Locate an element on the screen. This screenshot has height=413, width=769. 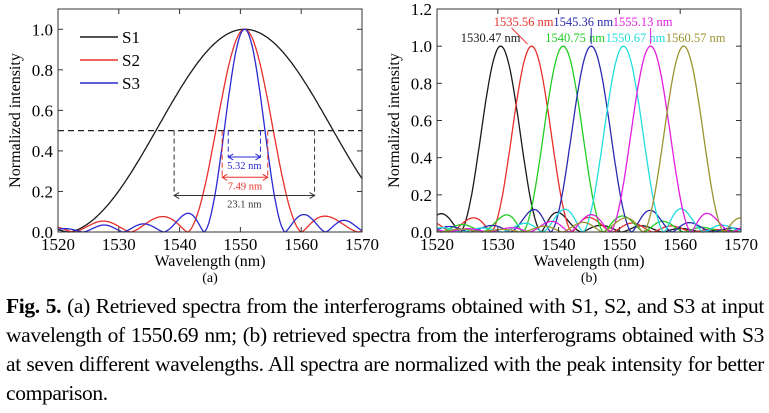
legend-label-s2: S2 is located at coordinates (131, 60).